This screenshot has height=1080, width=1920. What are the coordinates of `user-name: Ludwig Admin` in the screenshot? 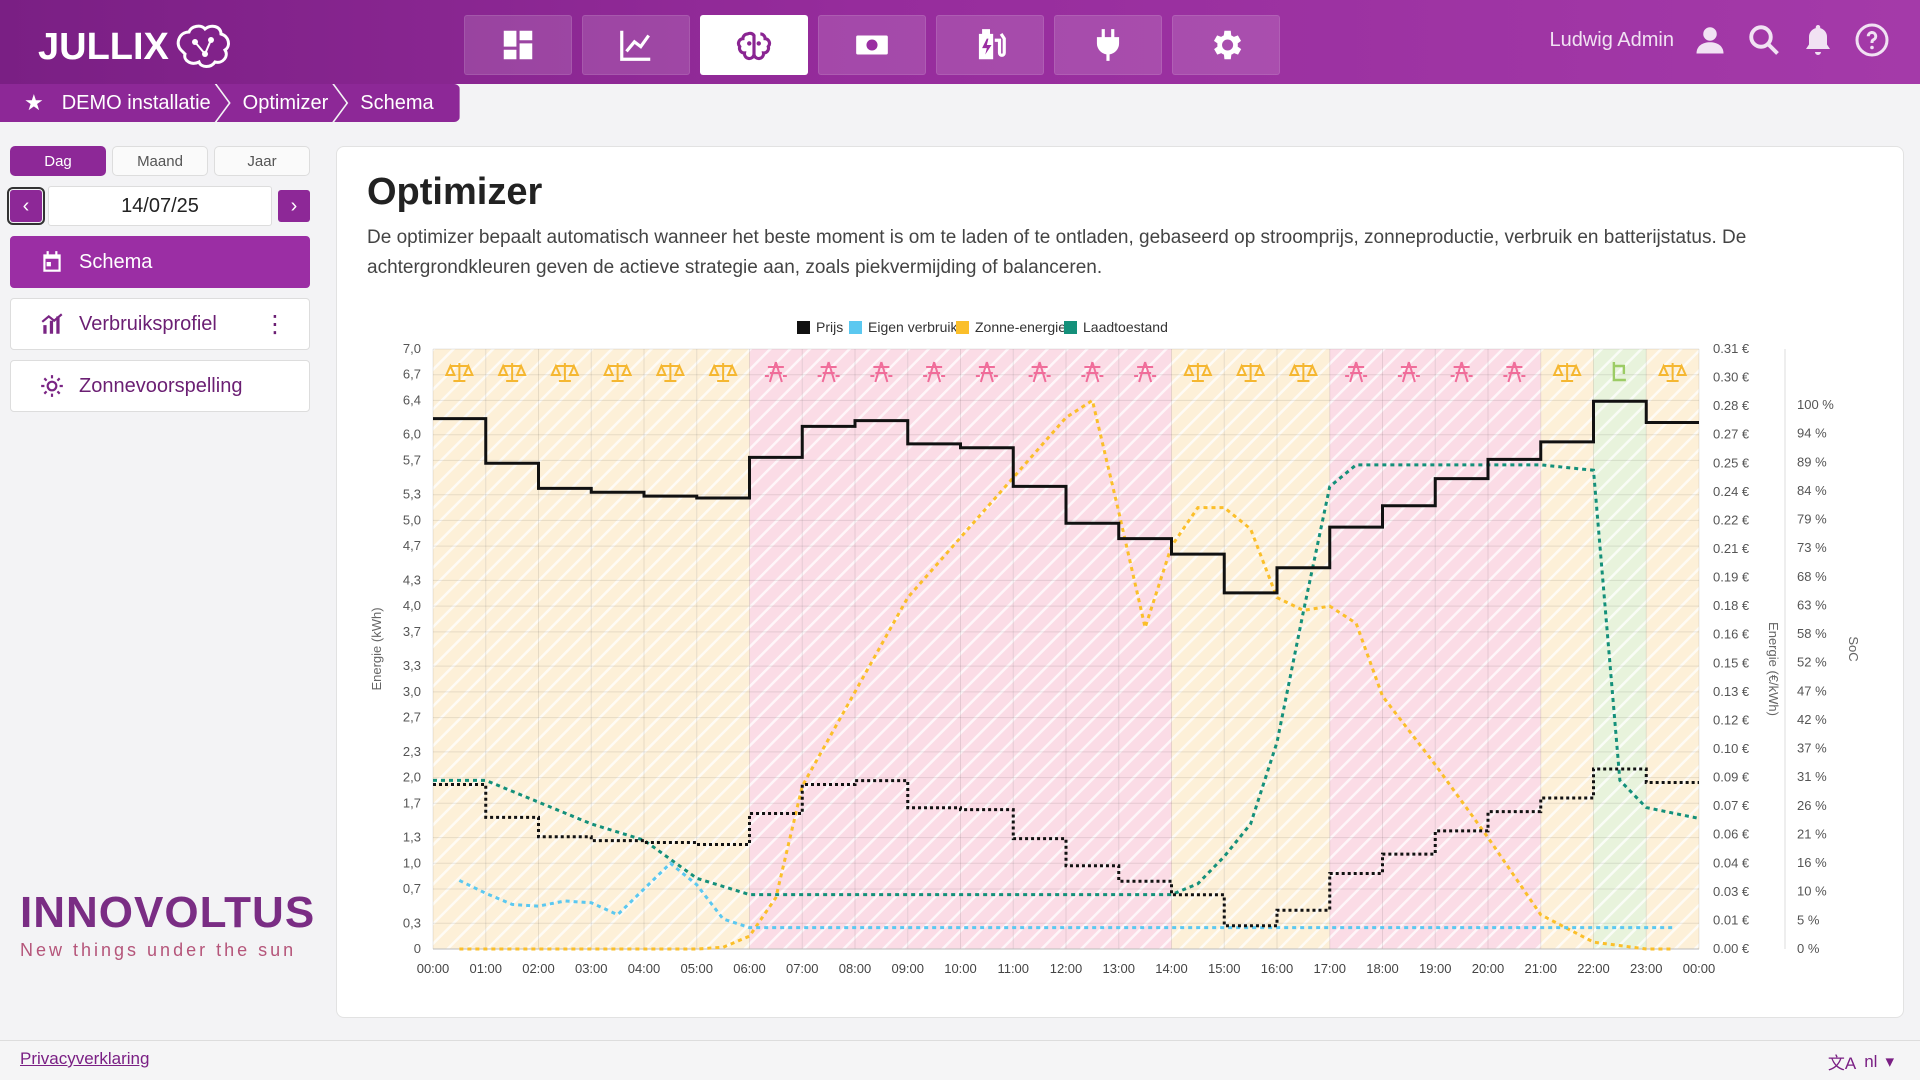 It's located at (1611, 39).